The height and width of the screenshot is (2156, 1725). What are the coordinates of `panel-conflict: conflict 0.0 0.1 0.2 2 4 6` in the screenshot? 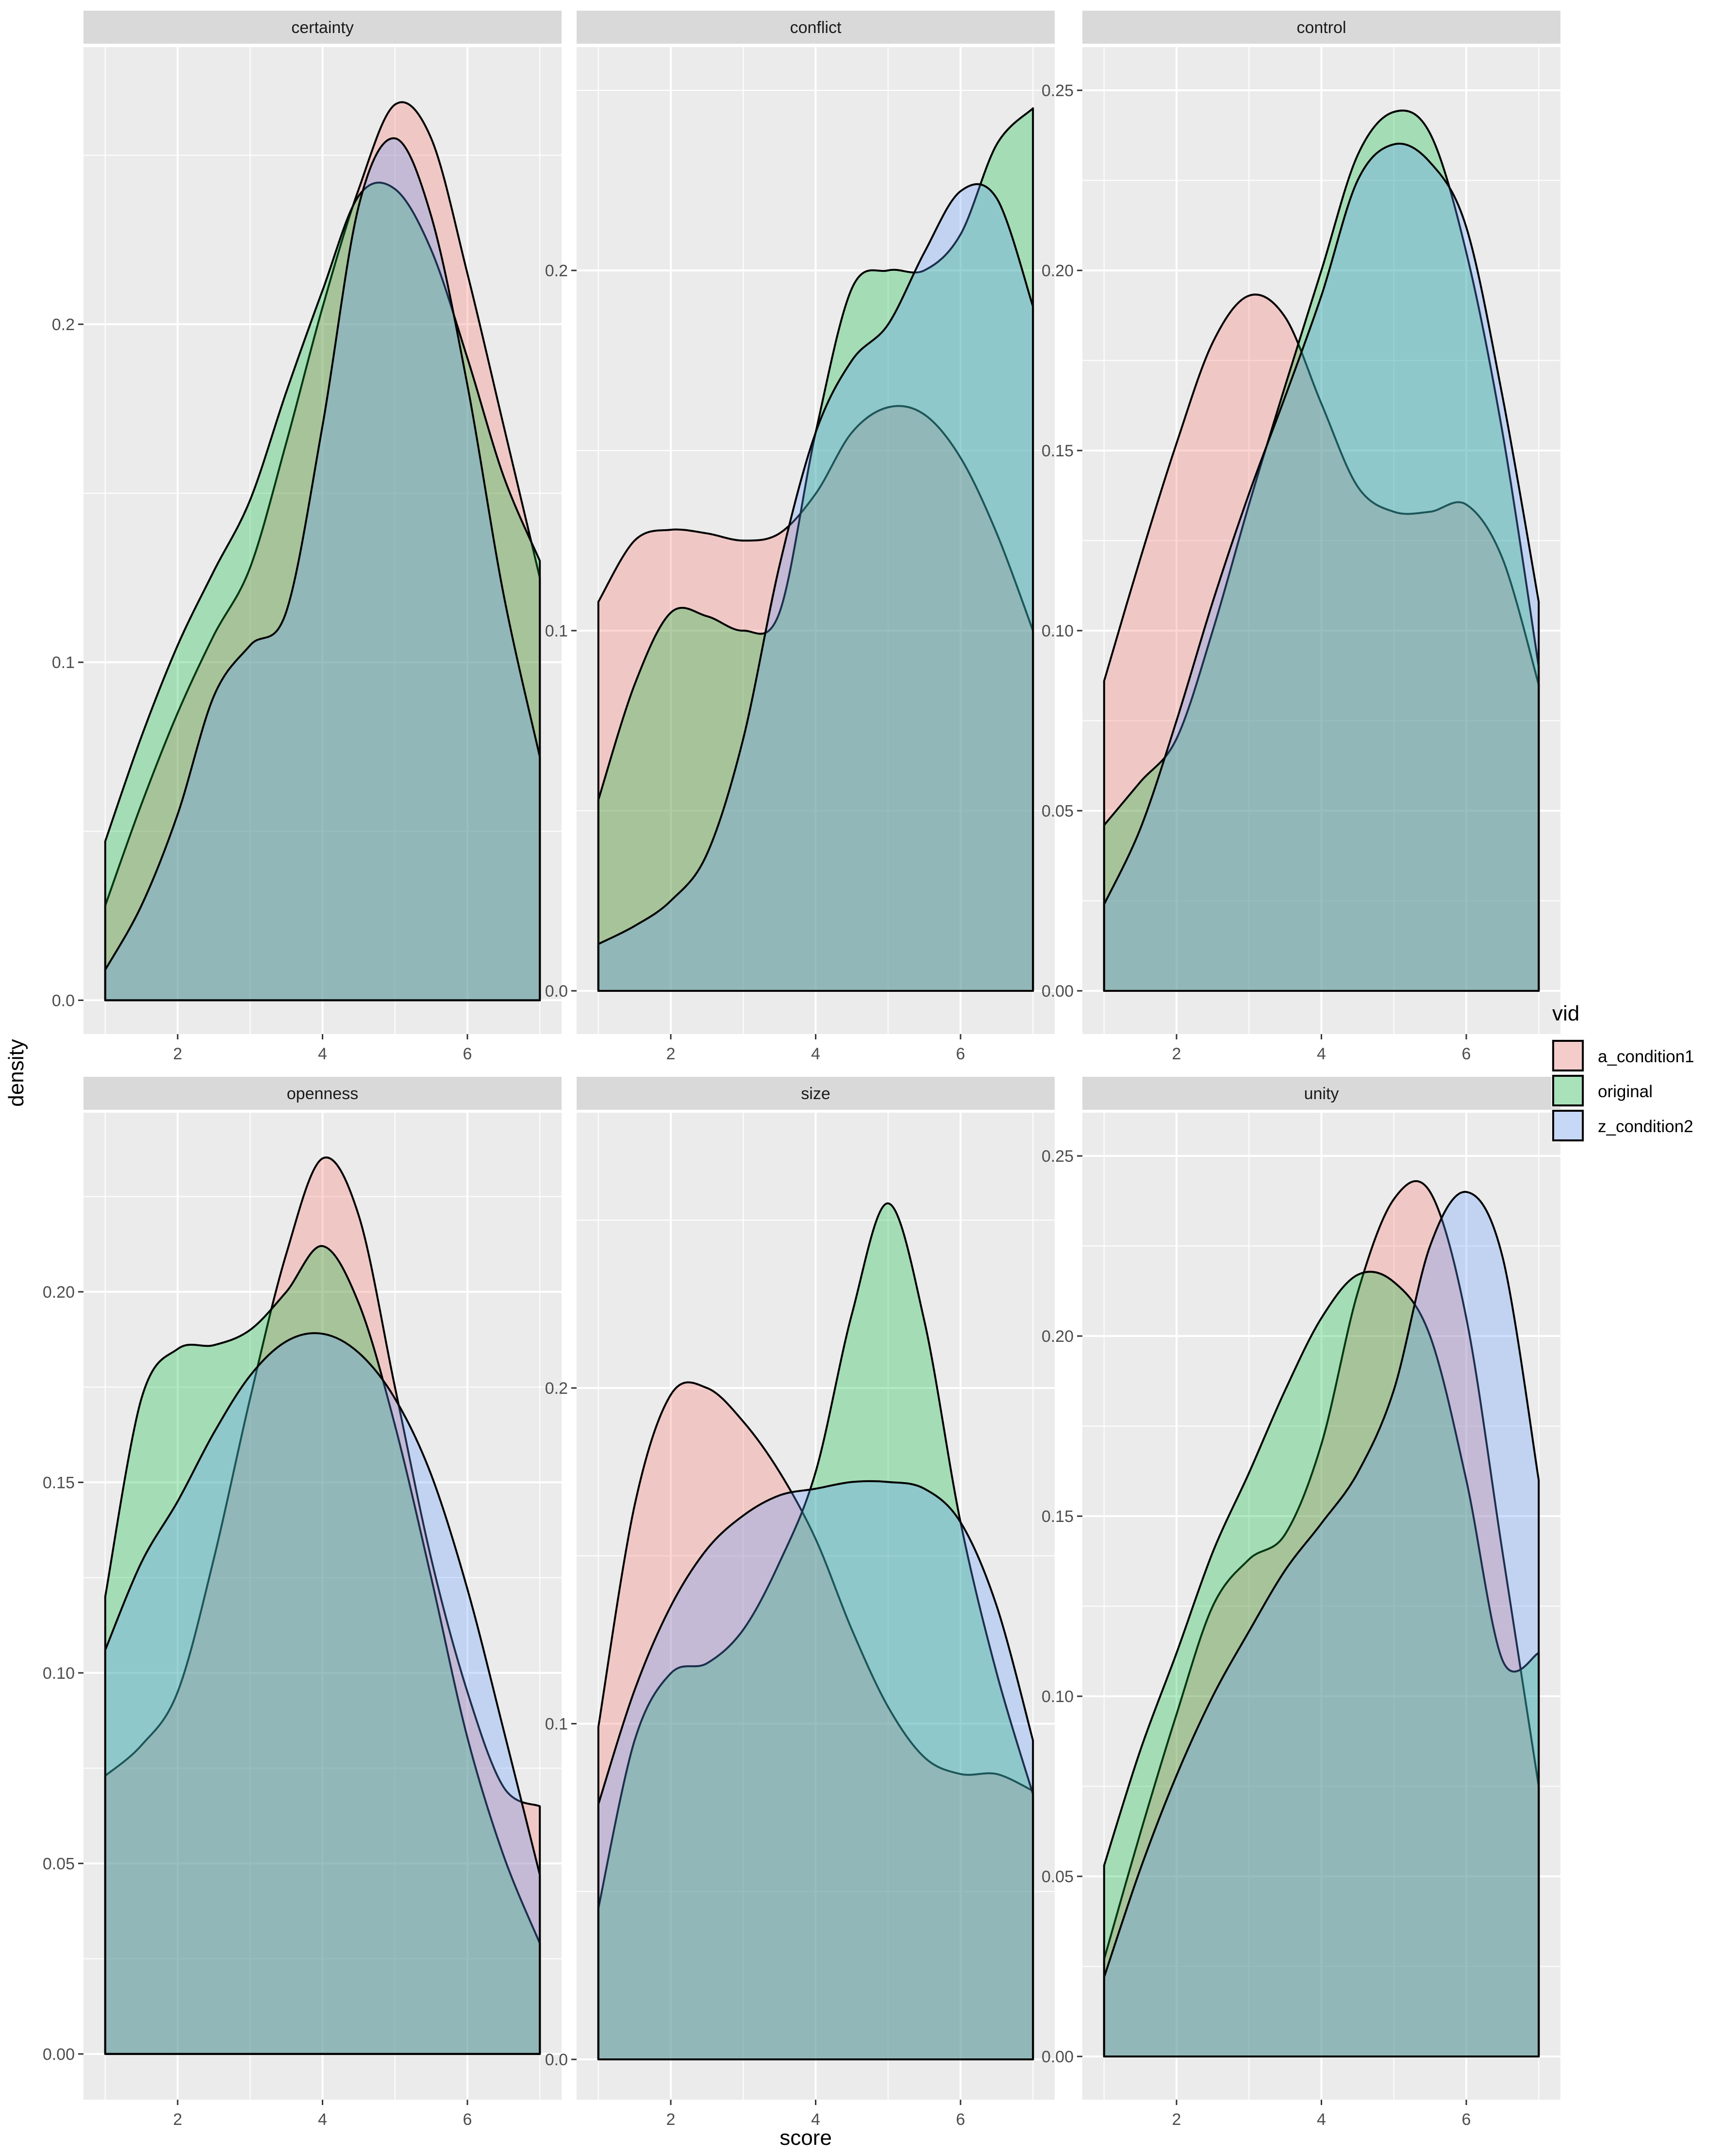 It's located at (800, 537).